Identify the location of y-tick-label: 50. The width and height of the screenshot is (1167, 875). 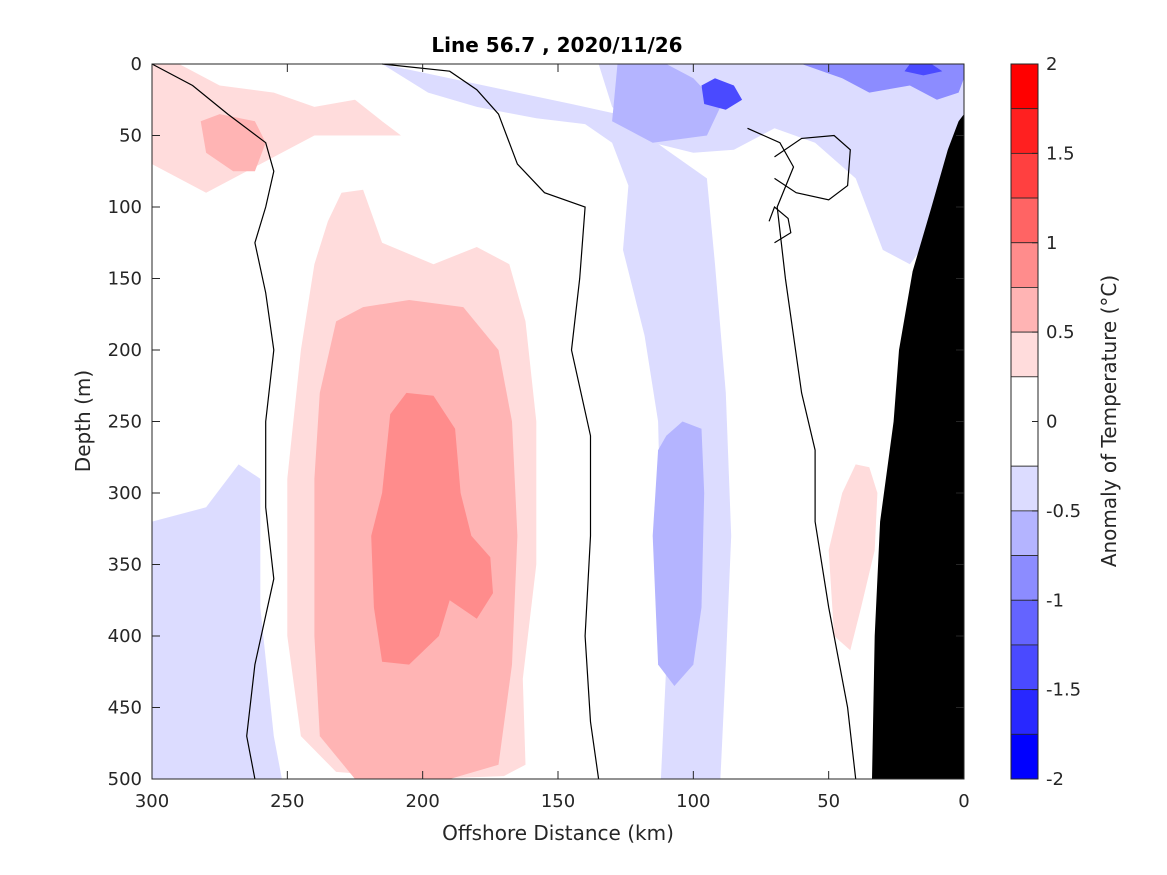
(130, 136).